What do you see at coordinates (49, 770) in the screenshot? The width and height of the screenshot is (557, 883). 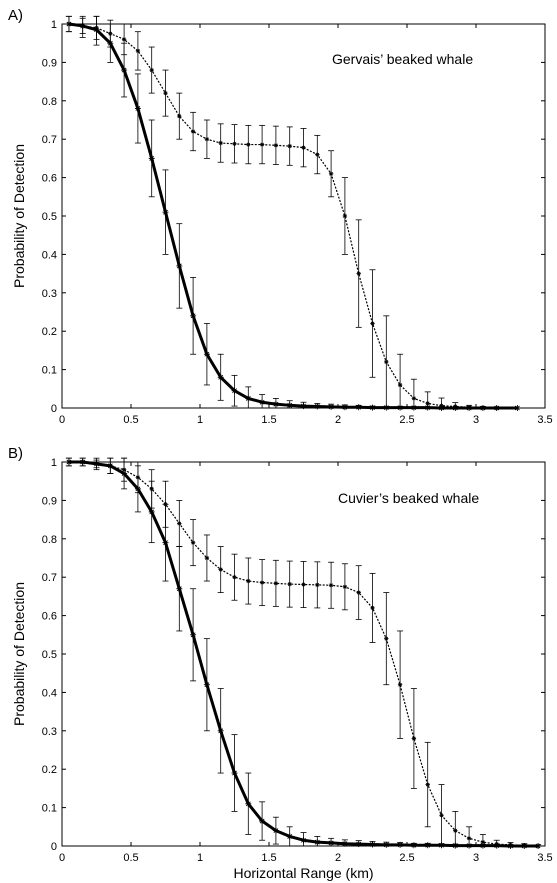 I see `y-tick-label: 0.2` at bounding box center [49, 770].